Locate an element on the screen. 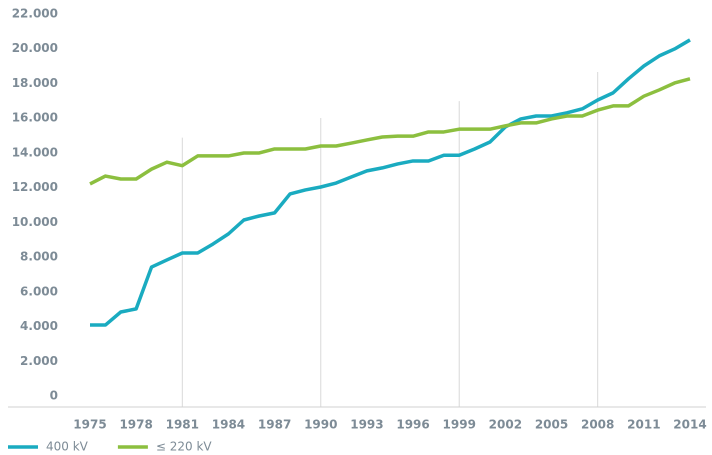 This screenshot has height=455, width=712. x-tick-label: 1993 is located at coordinates (366, 425).